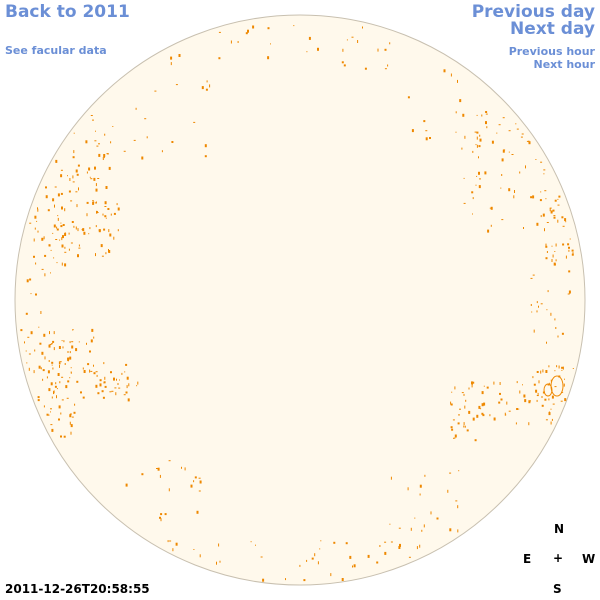 This screenshot has height=600, width=600. I want to click on next-day-link: Next day, so click(552, 29).